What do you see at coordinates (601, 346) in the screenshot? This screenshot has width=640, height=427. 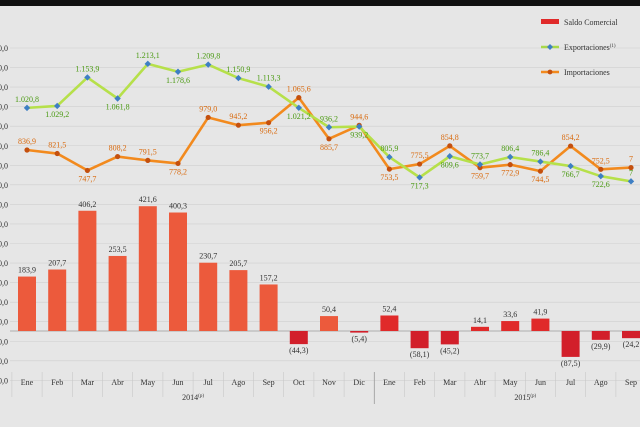 I see `saldo-label: (29,9)` at bounding box center [601, 346].